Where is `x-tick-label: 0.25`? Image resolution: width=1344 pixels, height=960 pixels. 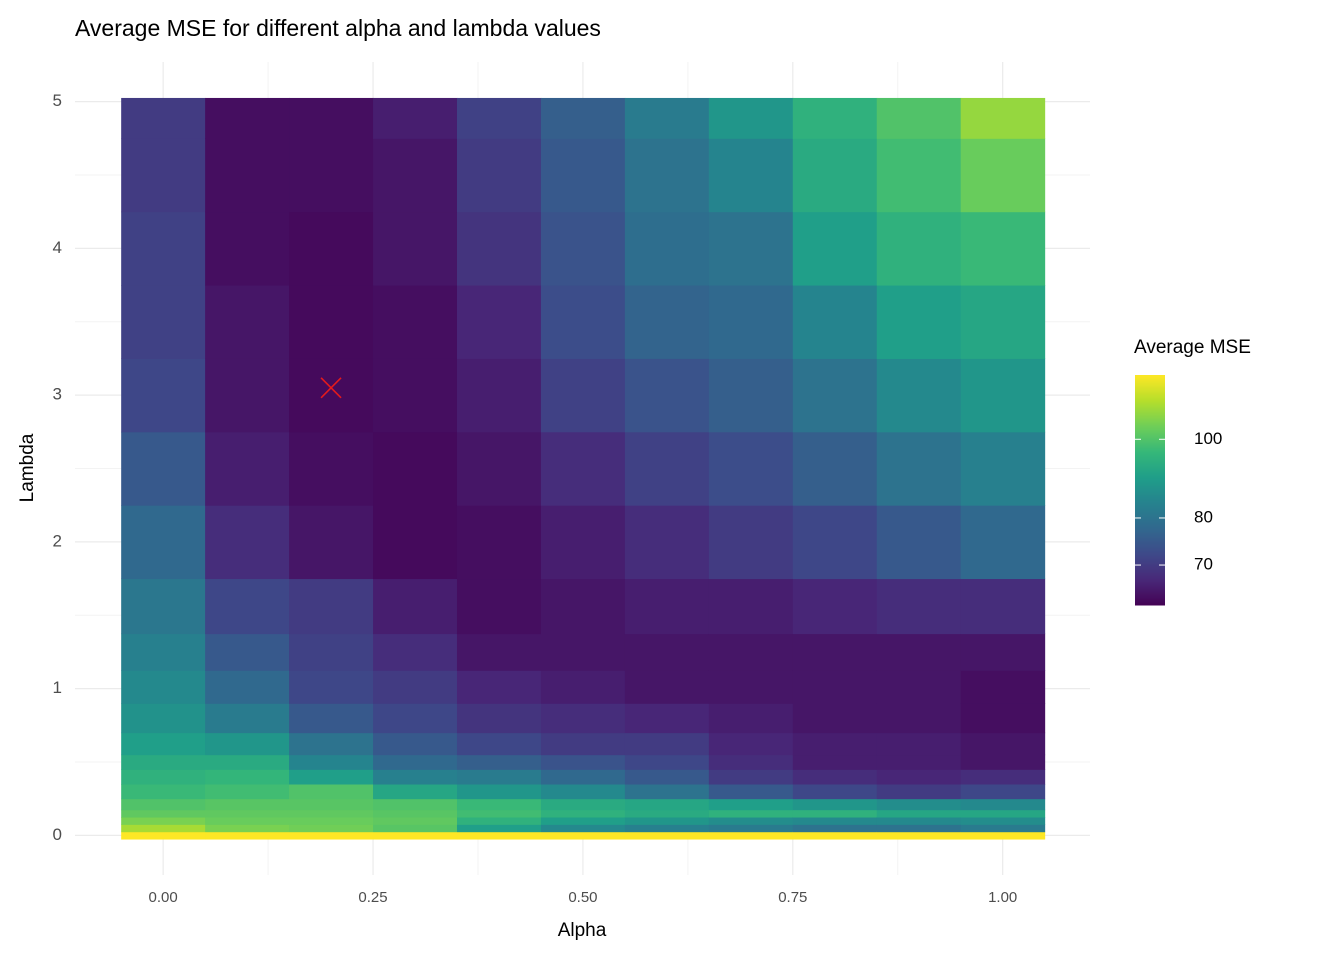 x-tick-label: 0.25 is located at coordinates (372, 897).